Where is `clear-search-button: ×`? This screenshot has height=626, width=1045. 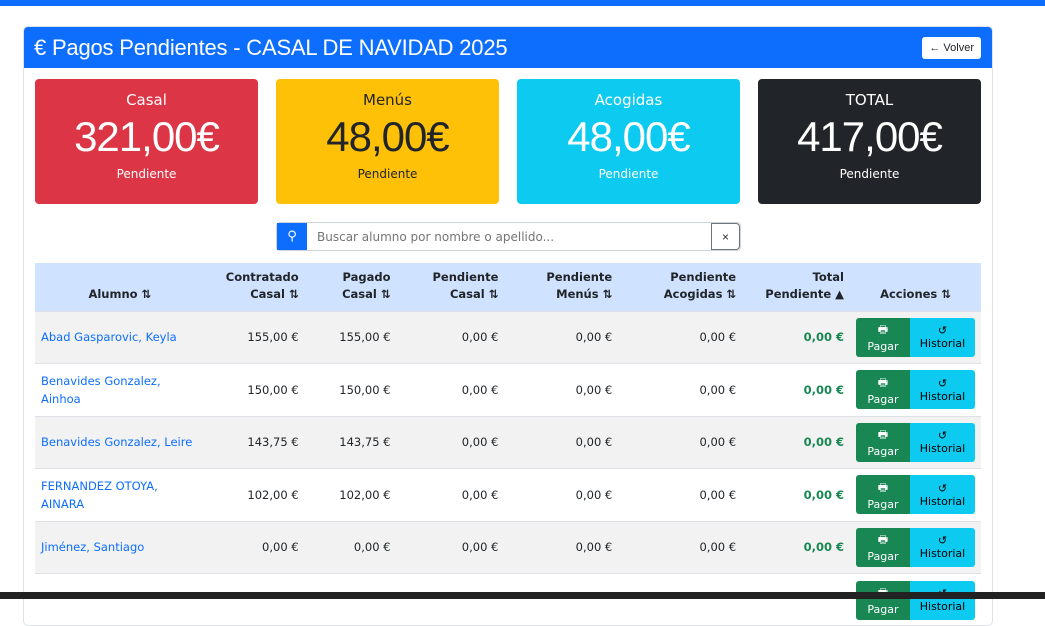 clear-search-button: × is located at coordinates (725, 236).